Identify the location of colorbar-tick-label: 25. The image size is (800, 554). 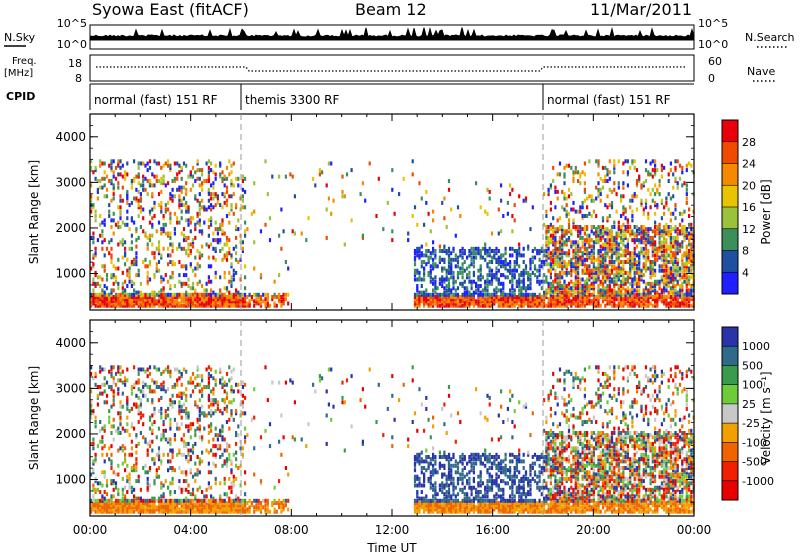
(749, 404).